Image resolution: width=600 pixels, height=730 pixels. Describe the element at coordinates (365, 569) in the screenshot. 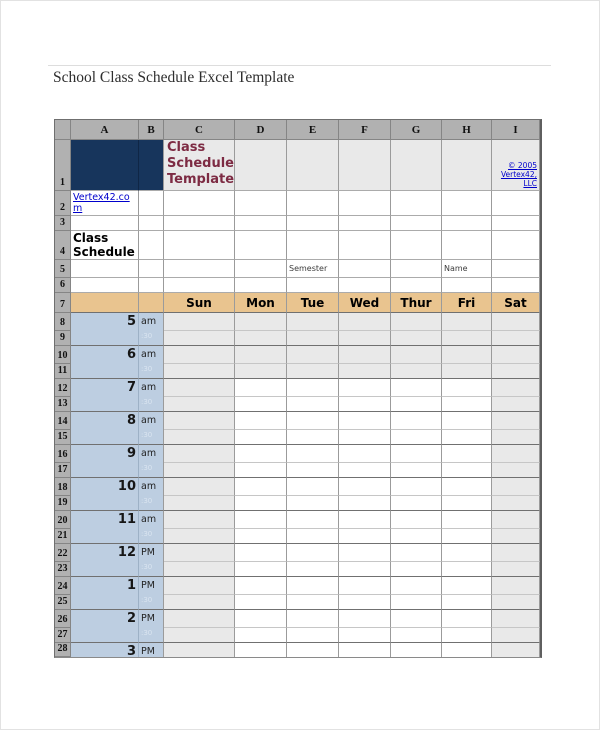

I see `cell-F23` at that location.